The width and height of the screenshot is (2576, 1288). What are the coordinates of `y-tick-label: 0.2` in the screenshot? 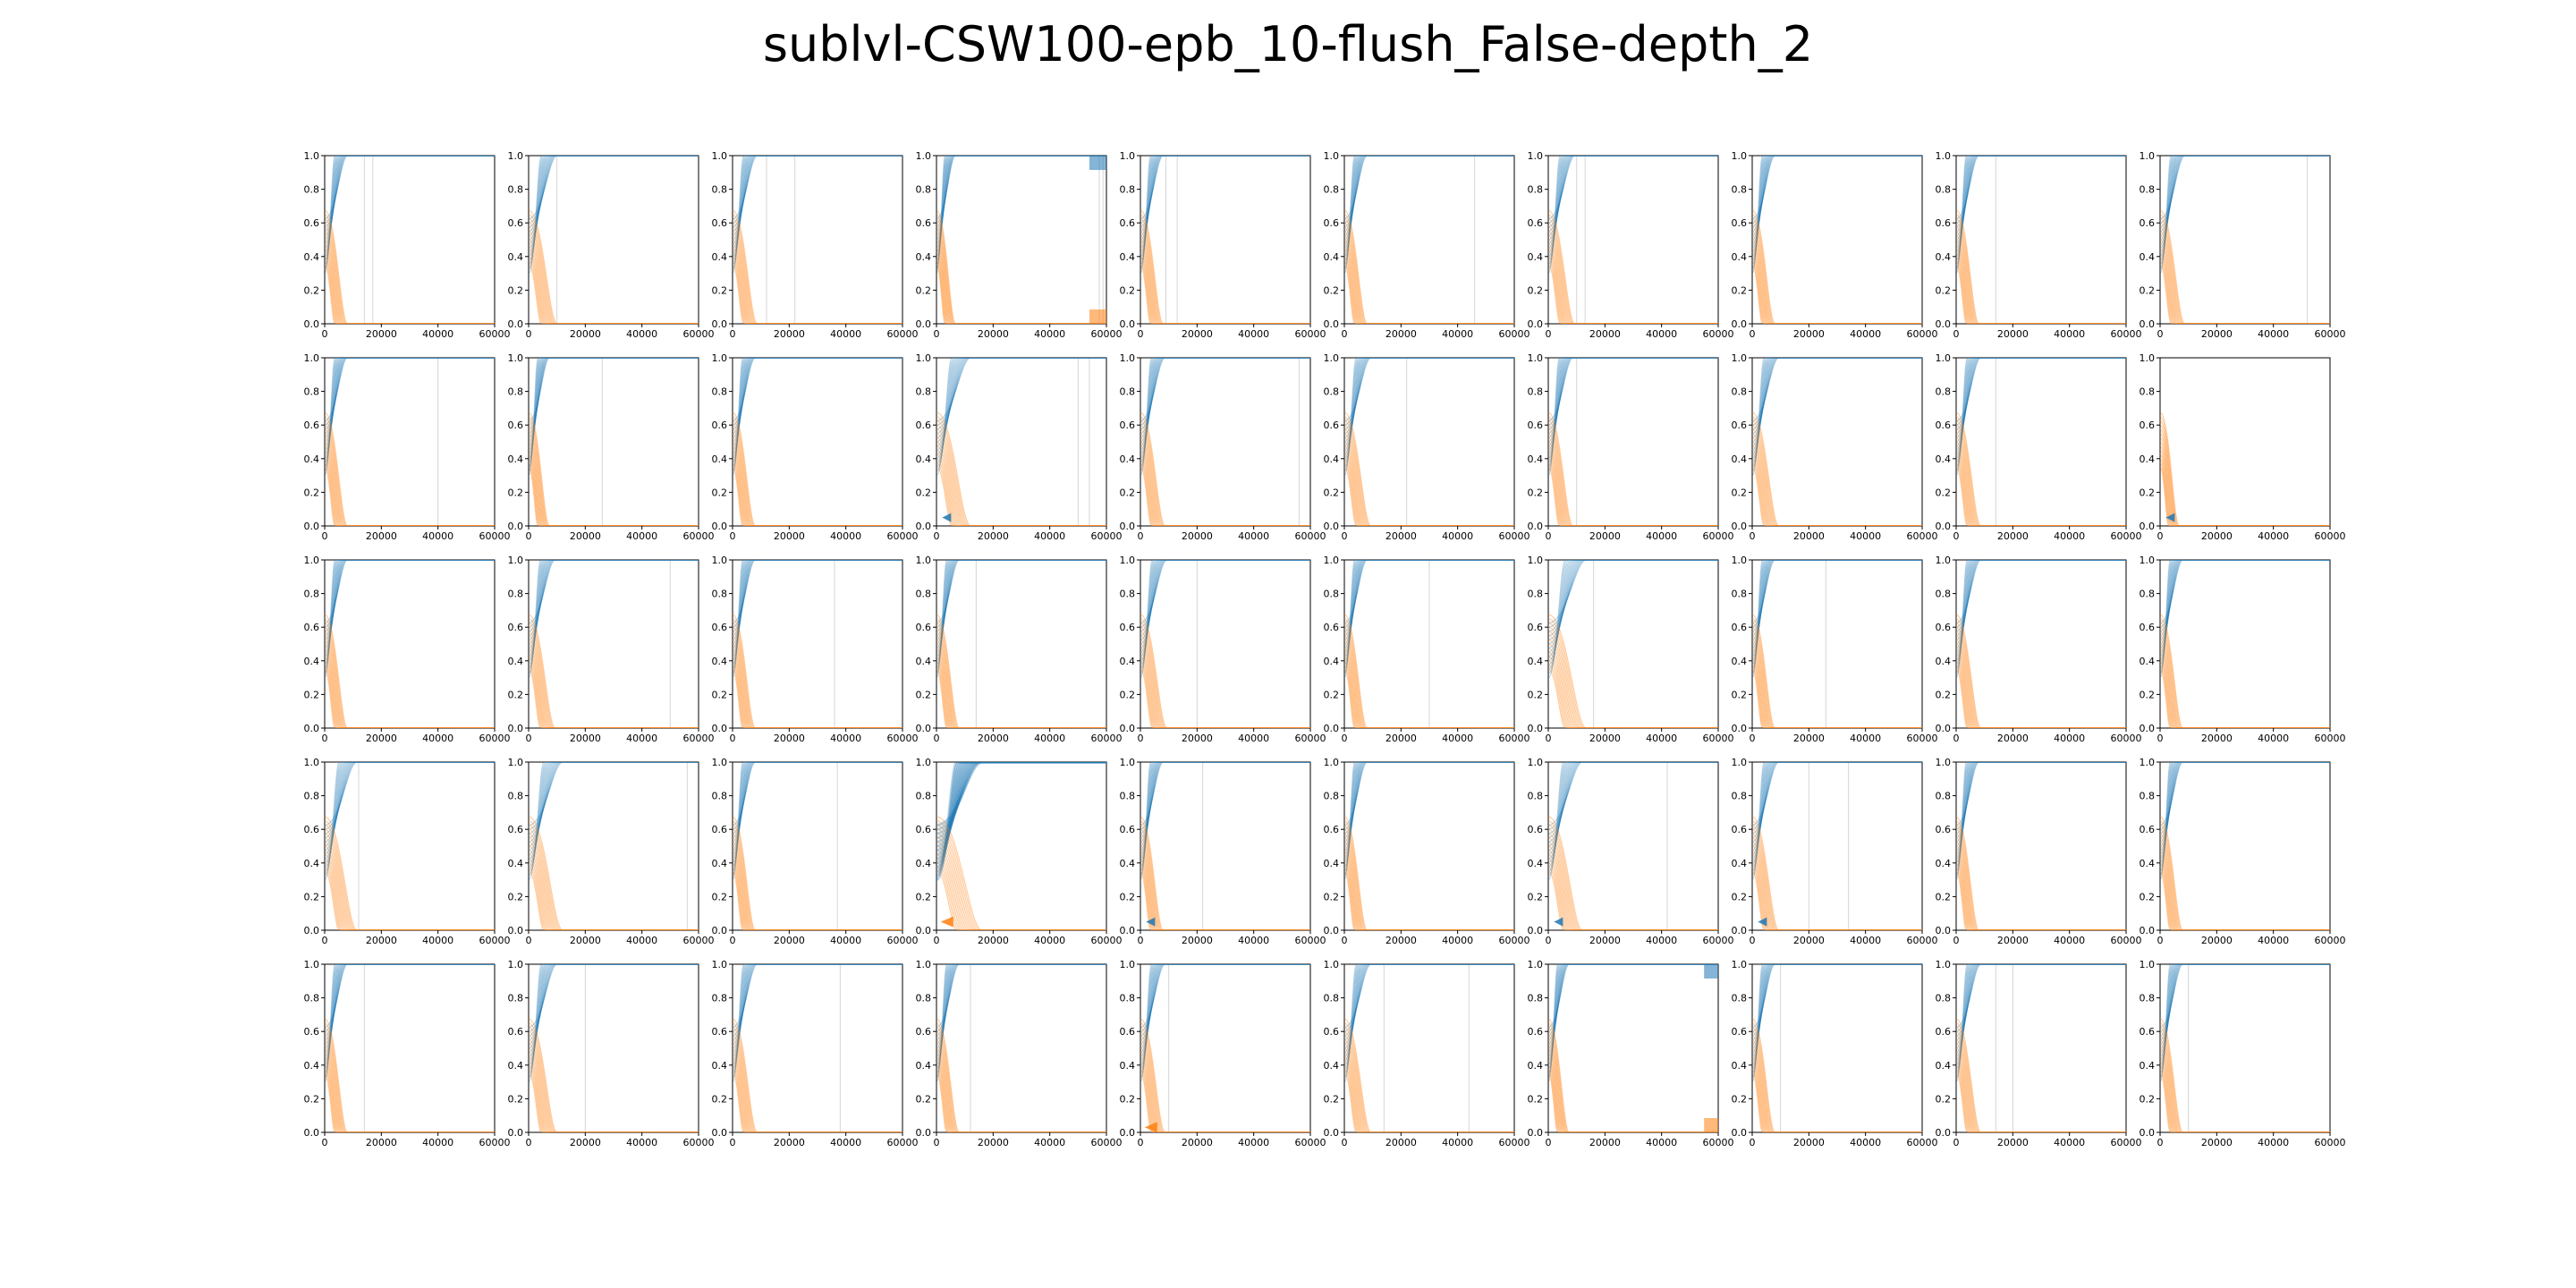 It's located at (924, 694).